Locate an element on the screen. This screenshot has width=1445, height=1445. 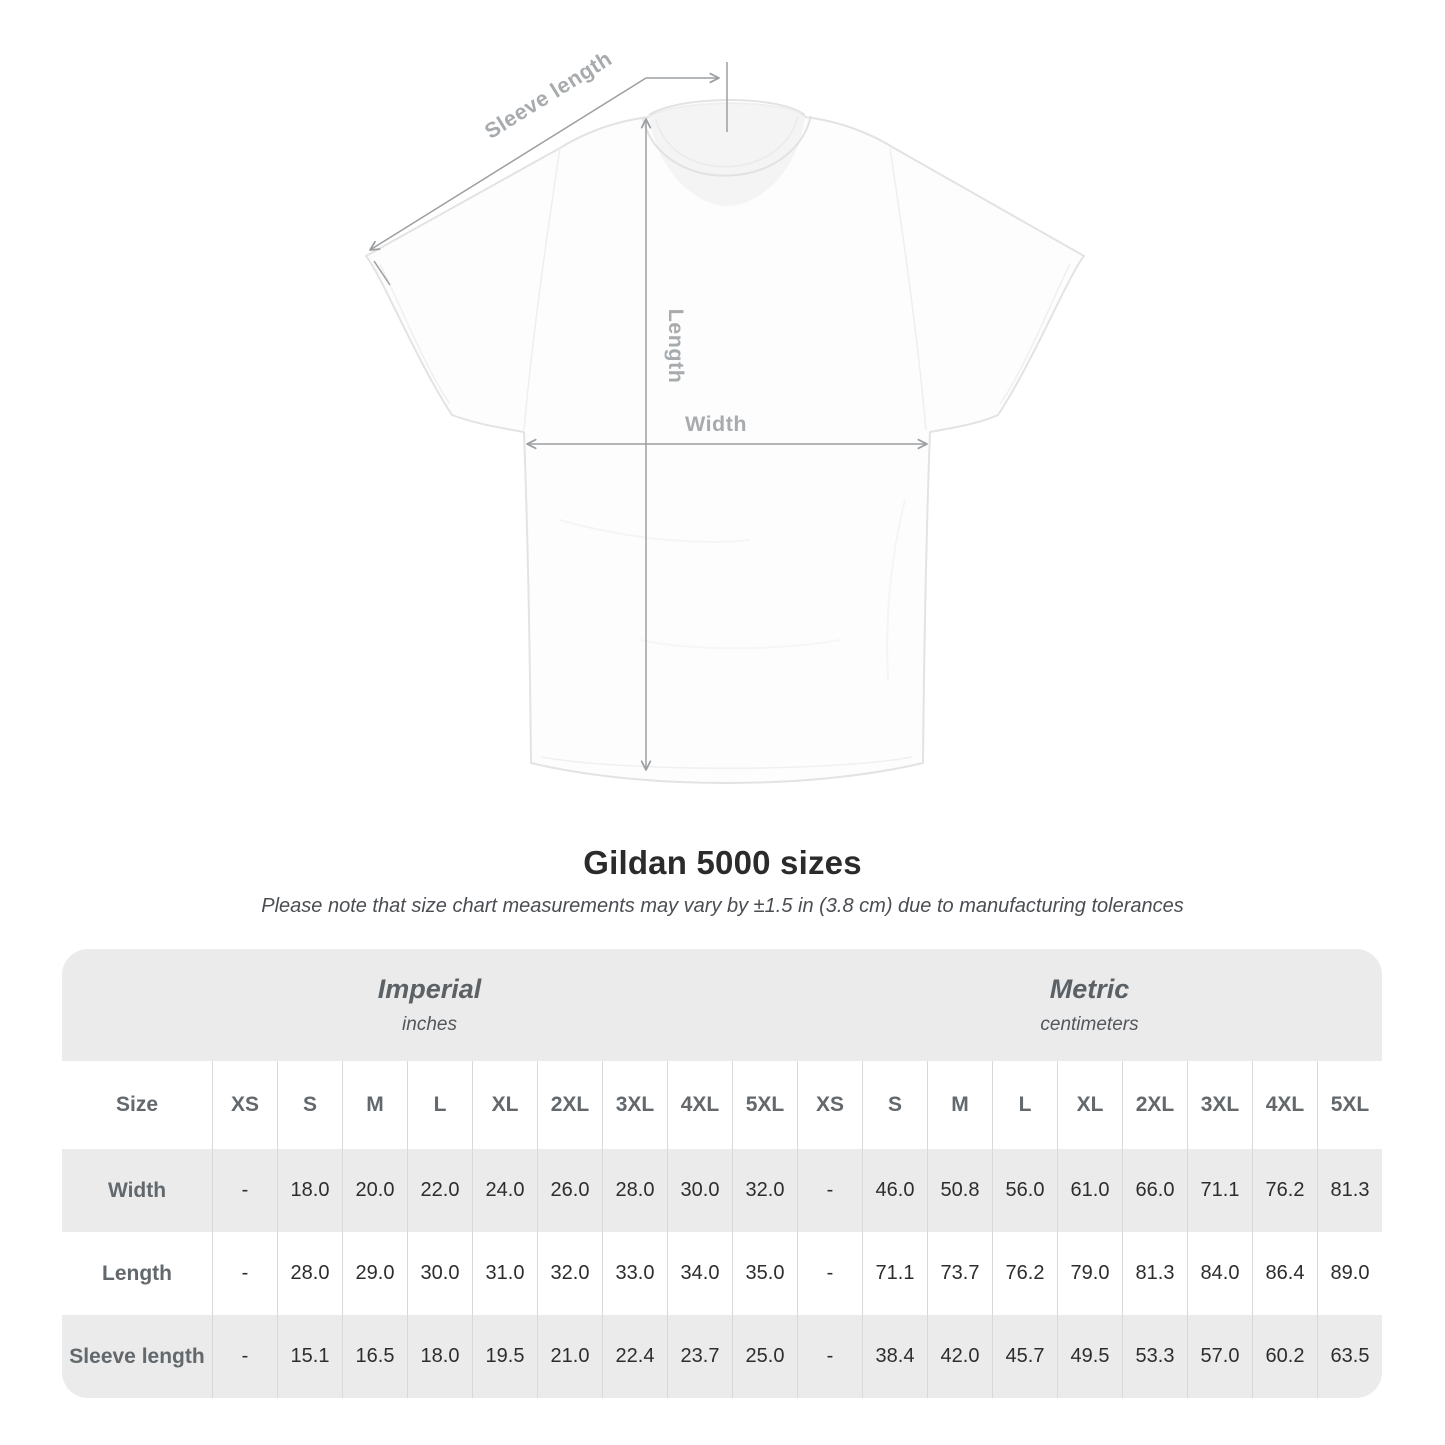
value-cell: 33.0 is located at coordinates (634, 1273).